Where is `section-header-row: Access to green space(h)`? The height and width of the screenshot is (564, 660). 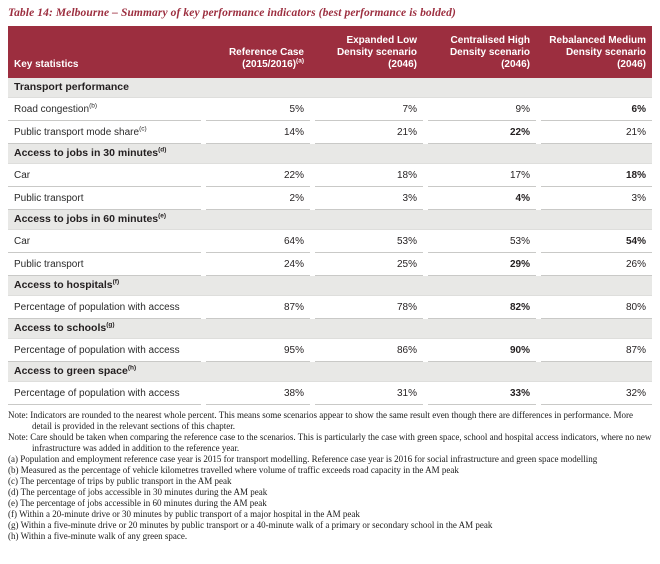
section-header-row: Access to green space(h) is located at coordinates (330, 372).